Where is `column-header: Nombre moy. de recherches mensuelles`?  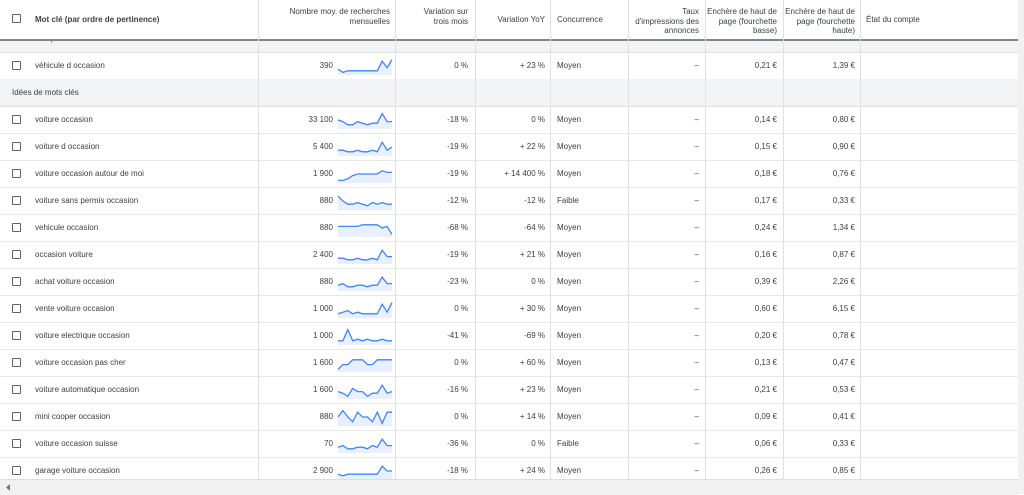
column-header: Nombre moy. de recherches mensuelles is located at coordinates (339, 16).